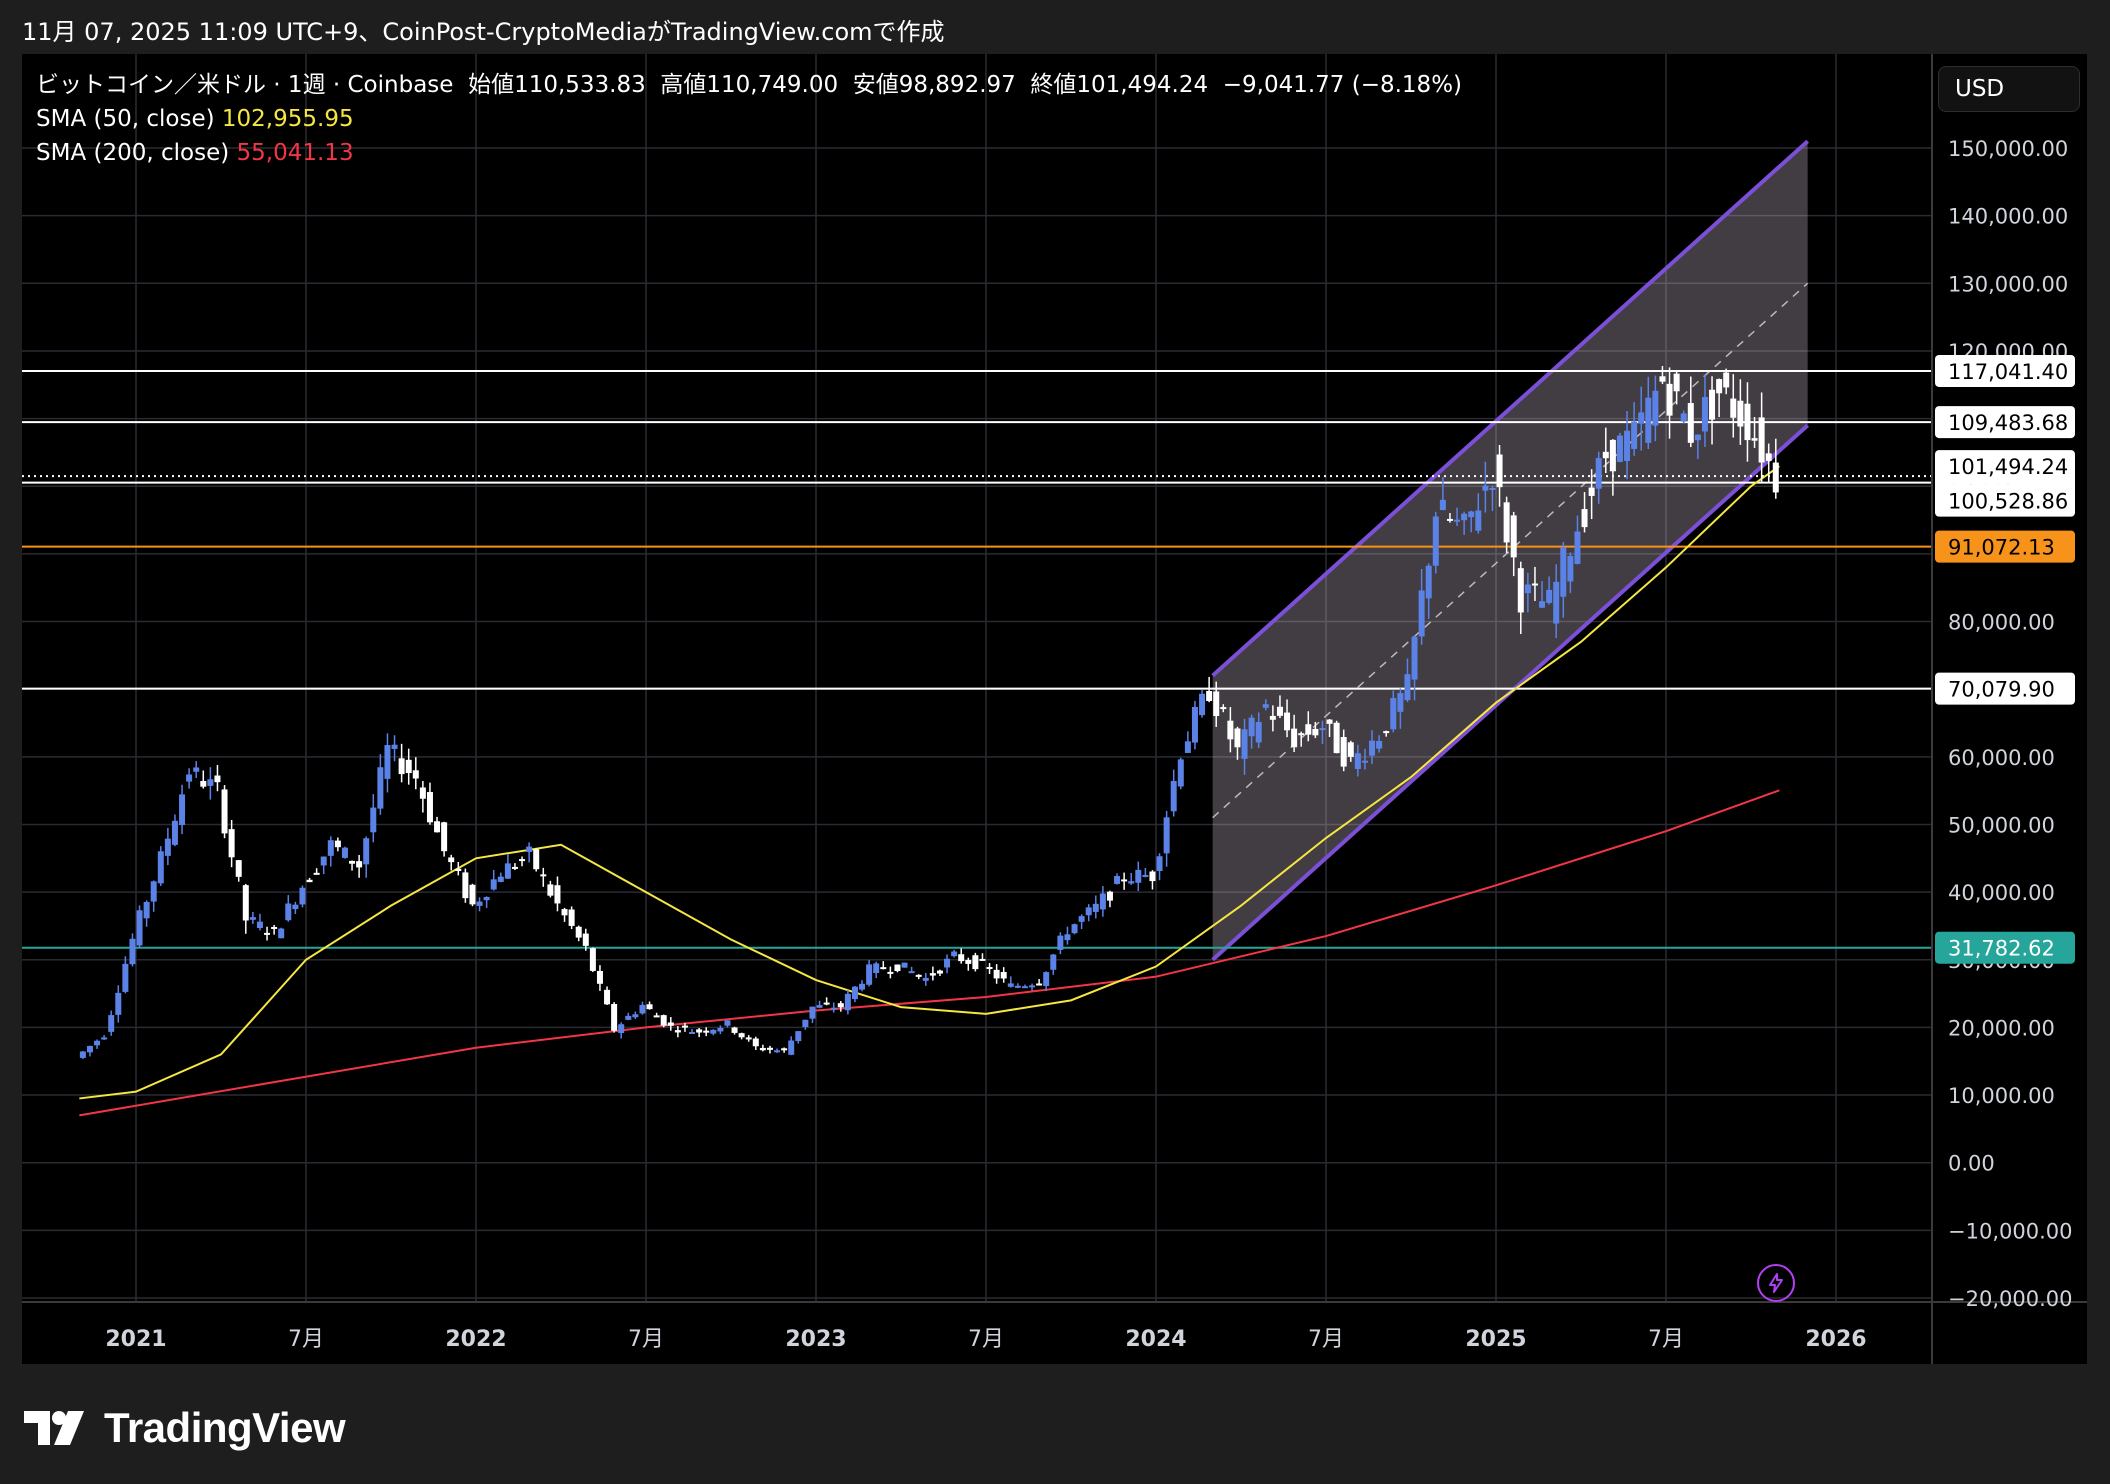 The width and height of the screenshot is (2110, 1484). Describe the element at coordinates (1510, 408) in the screenshot. I see `channel-upper-line` at that location.